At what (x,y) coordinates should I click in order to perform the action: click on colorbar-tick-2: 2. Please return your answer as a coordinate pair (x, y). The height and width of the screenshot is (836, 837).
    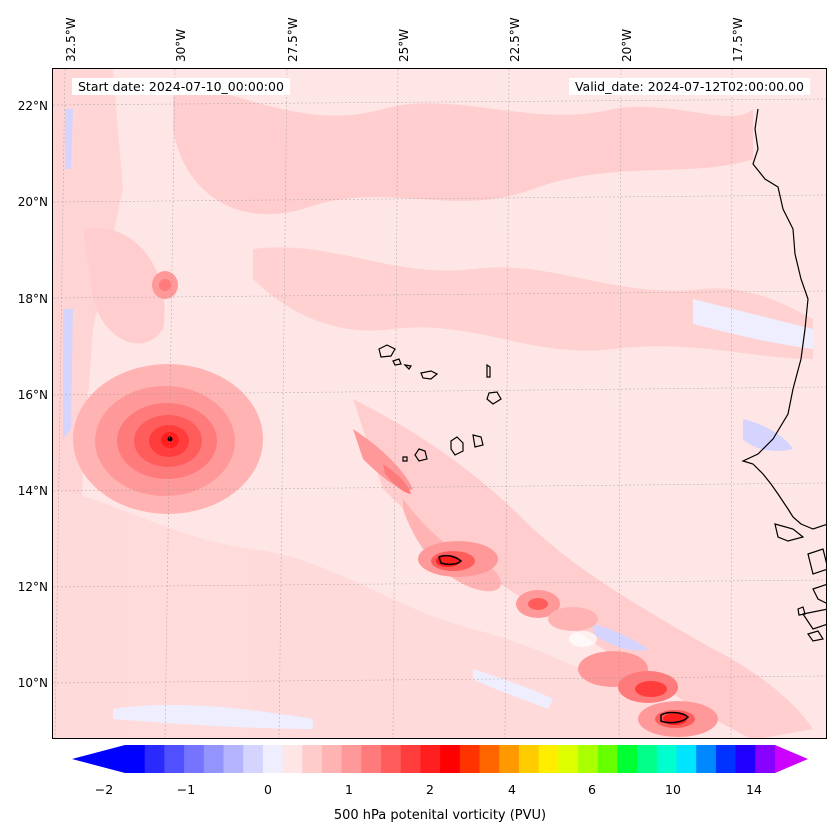
    Looking at the image, I should click on (430, 789).